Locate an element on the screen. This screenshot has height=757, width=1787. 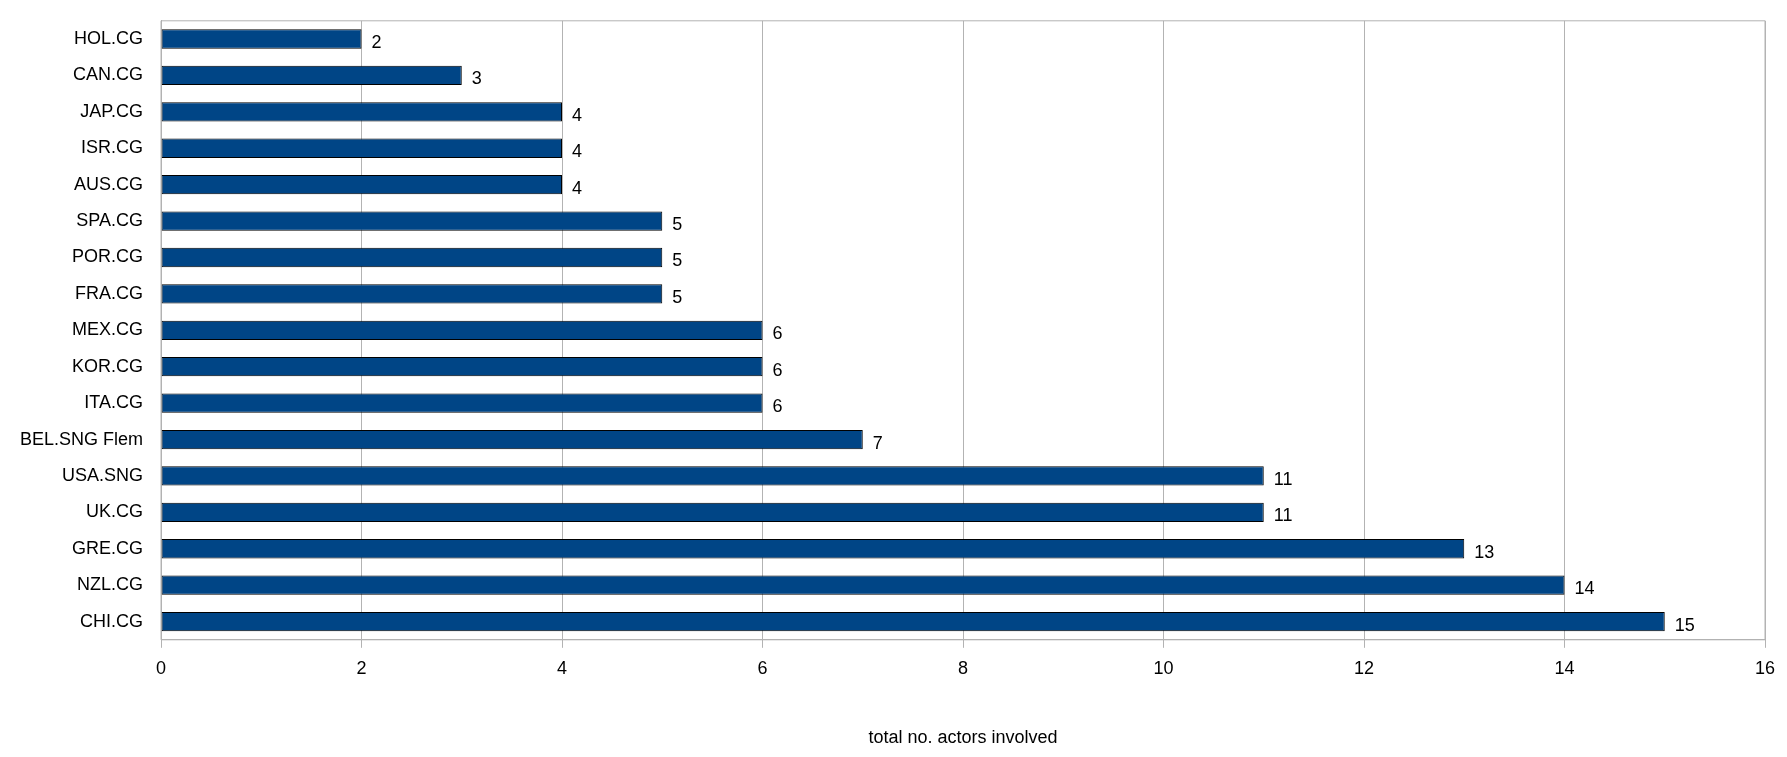
y-tick-label: UK.CG is located at coordinates (115, 511).